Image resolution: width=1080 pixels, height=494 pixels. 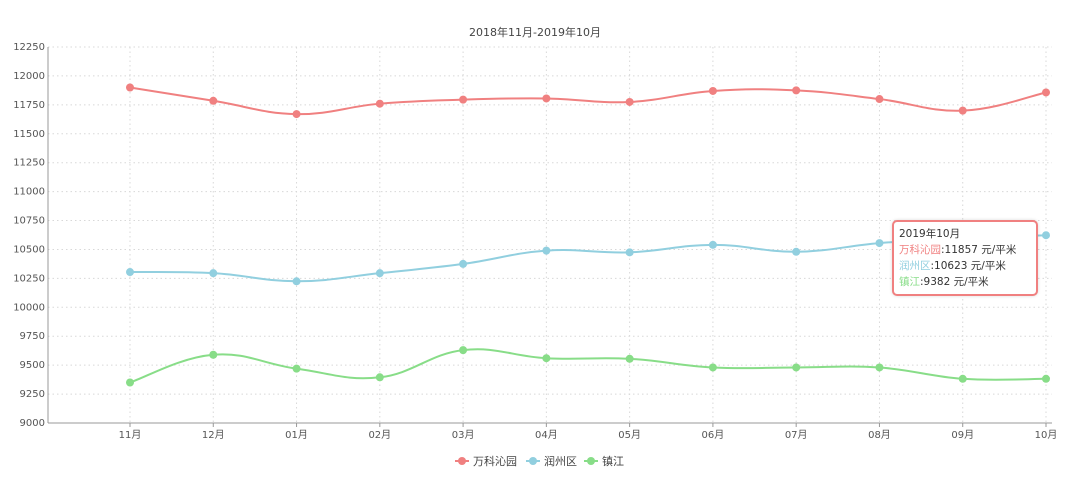 I want to click on x-tick-label: 04月, so click(x=546, y=435).